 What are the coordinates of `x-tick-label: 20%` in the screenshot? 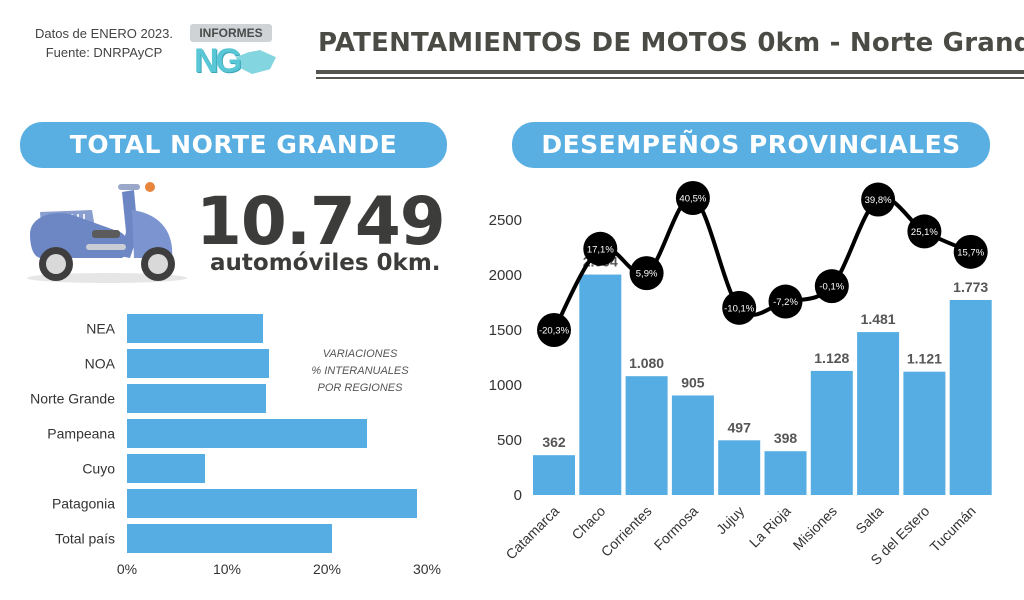 It's located at (327, 569).